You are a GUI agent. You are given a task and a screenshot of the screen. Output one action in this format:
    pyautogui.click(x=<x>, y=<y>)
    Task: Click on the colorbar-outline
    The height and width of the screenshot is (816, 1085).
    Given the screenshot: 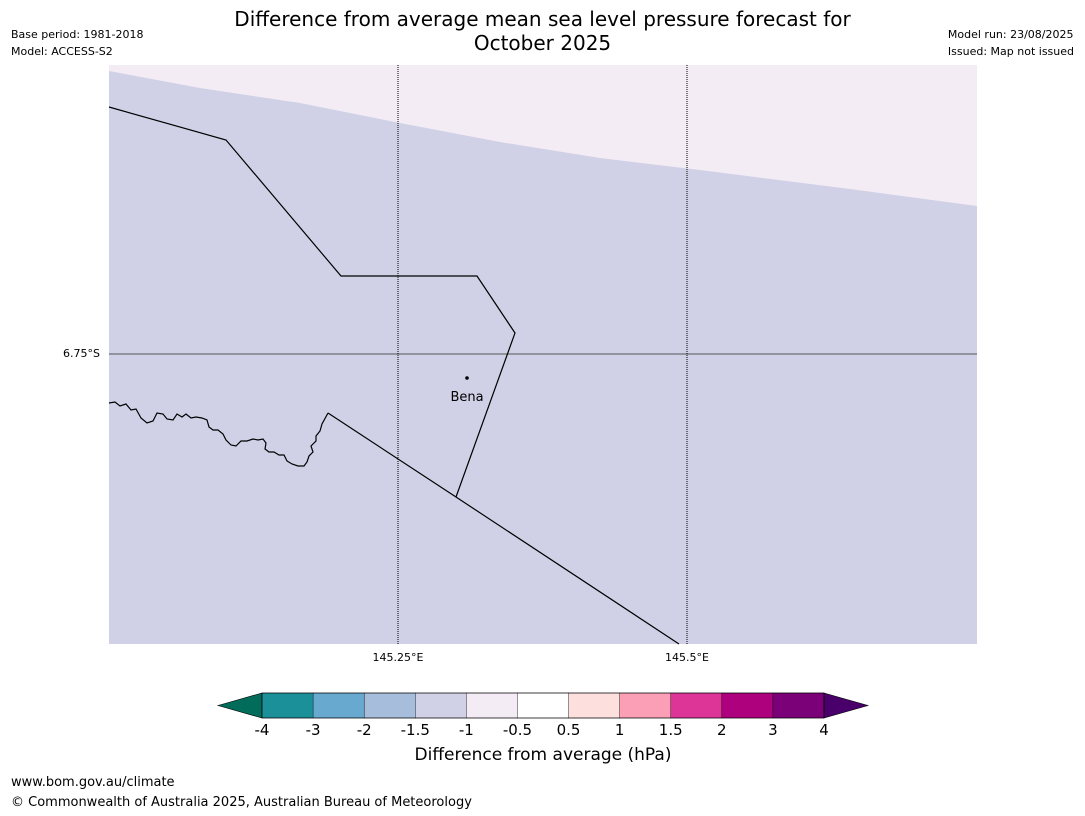 What is the action you would take?
    pyautogui.click(x=543, y=705)
    